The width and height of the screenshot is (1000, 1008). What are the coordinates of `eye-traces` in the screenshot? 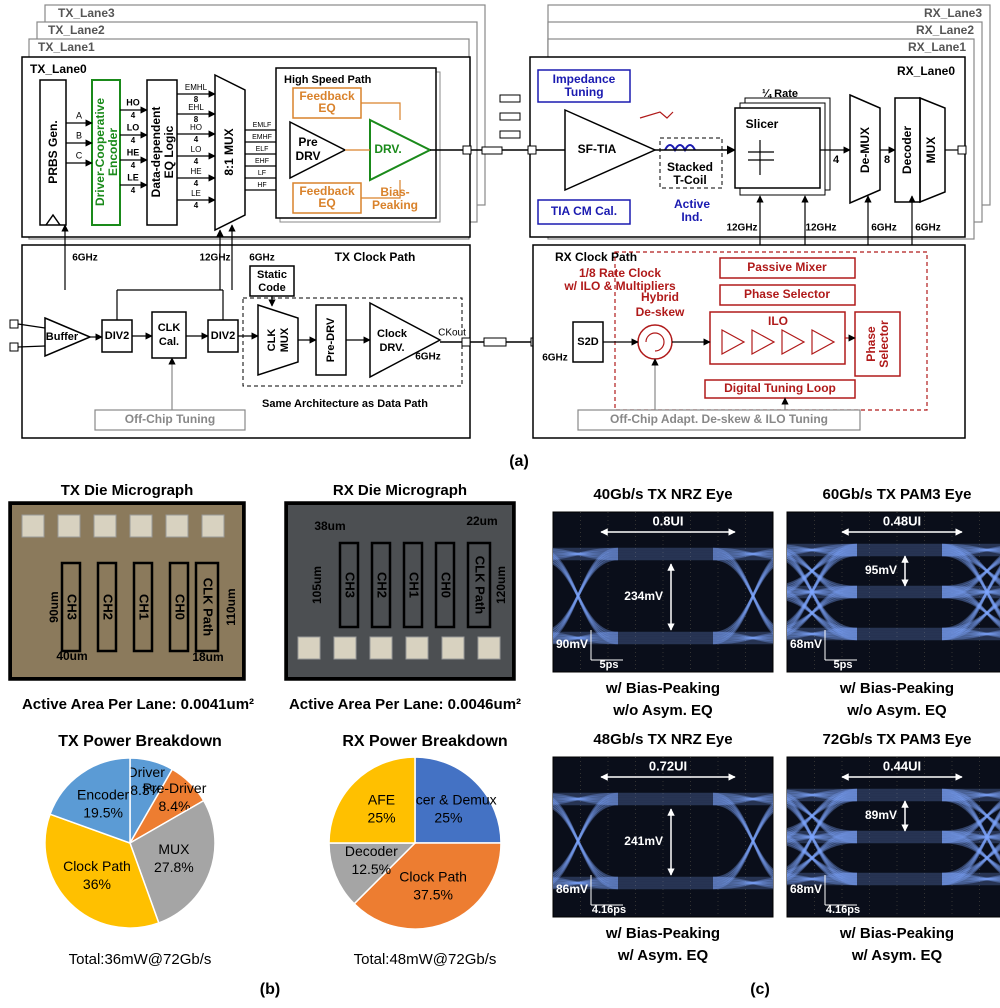 It's located at (663, 837).